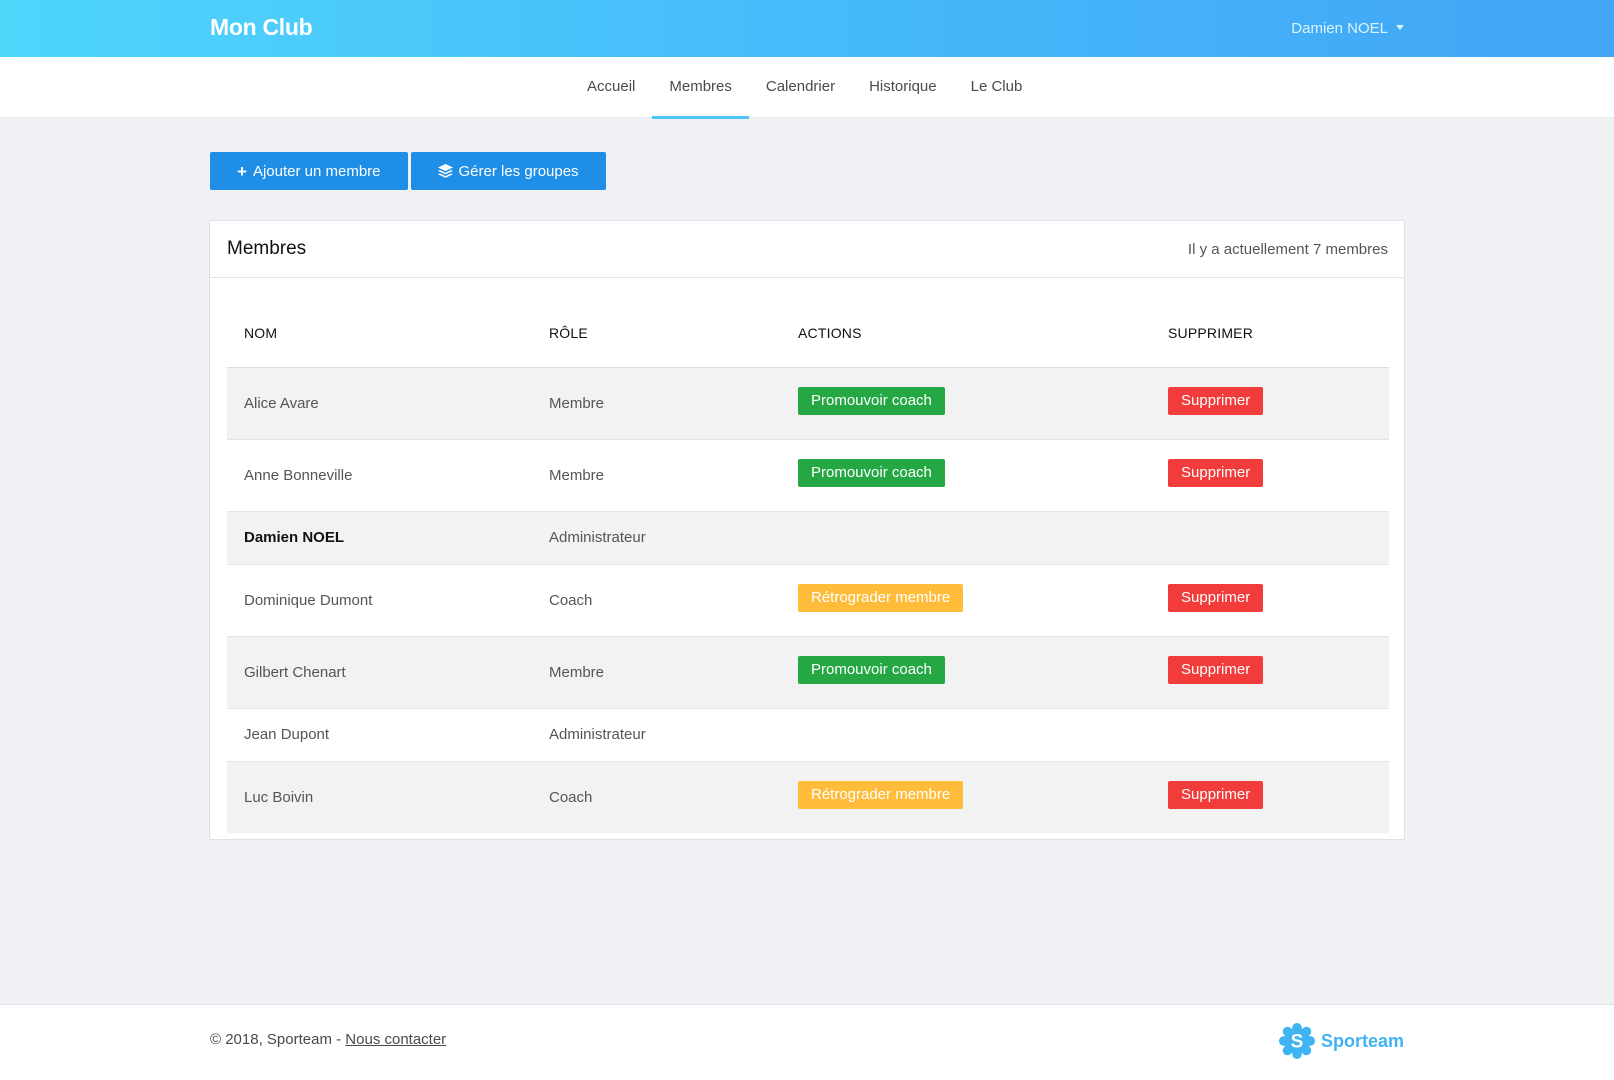 The image size is (1614, 1080). I want to click on table-header-row: NOM RÔLE ACTIONS SUPPRIMER, so click(808, 334).